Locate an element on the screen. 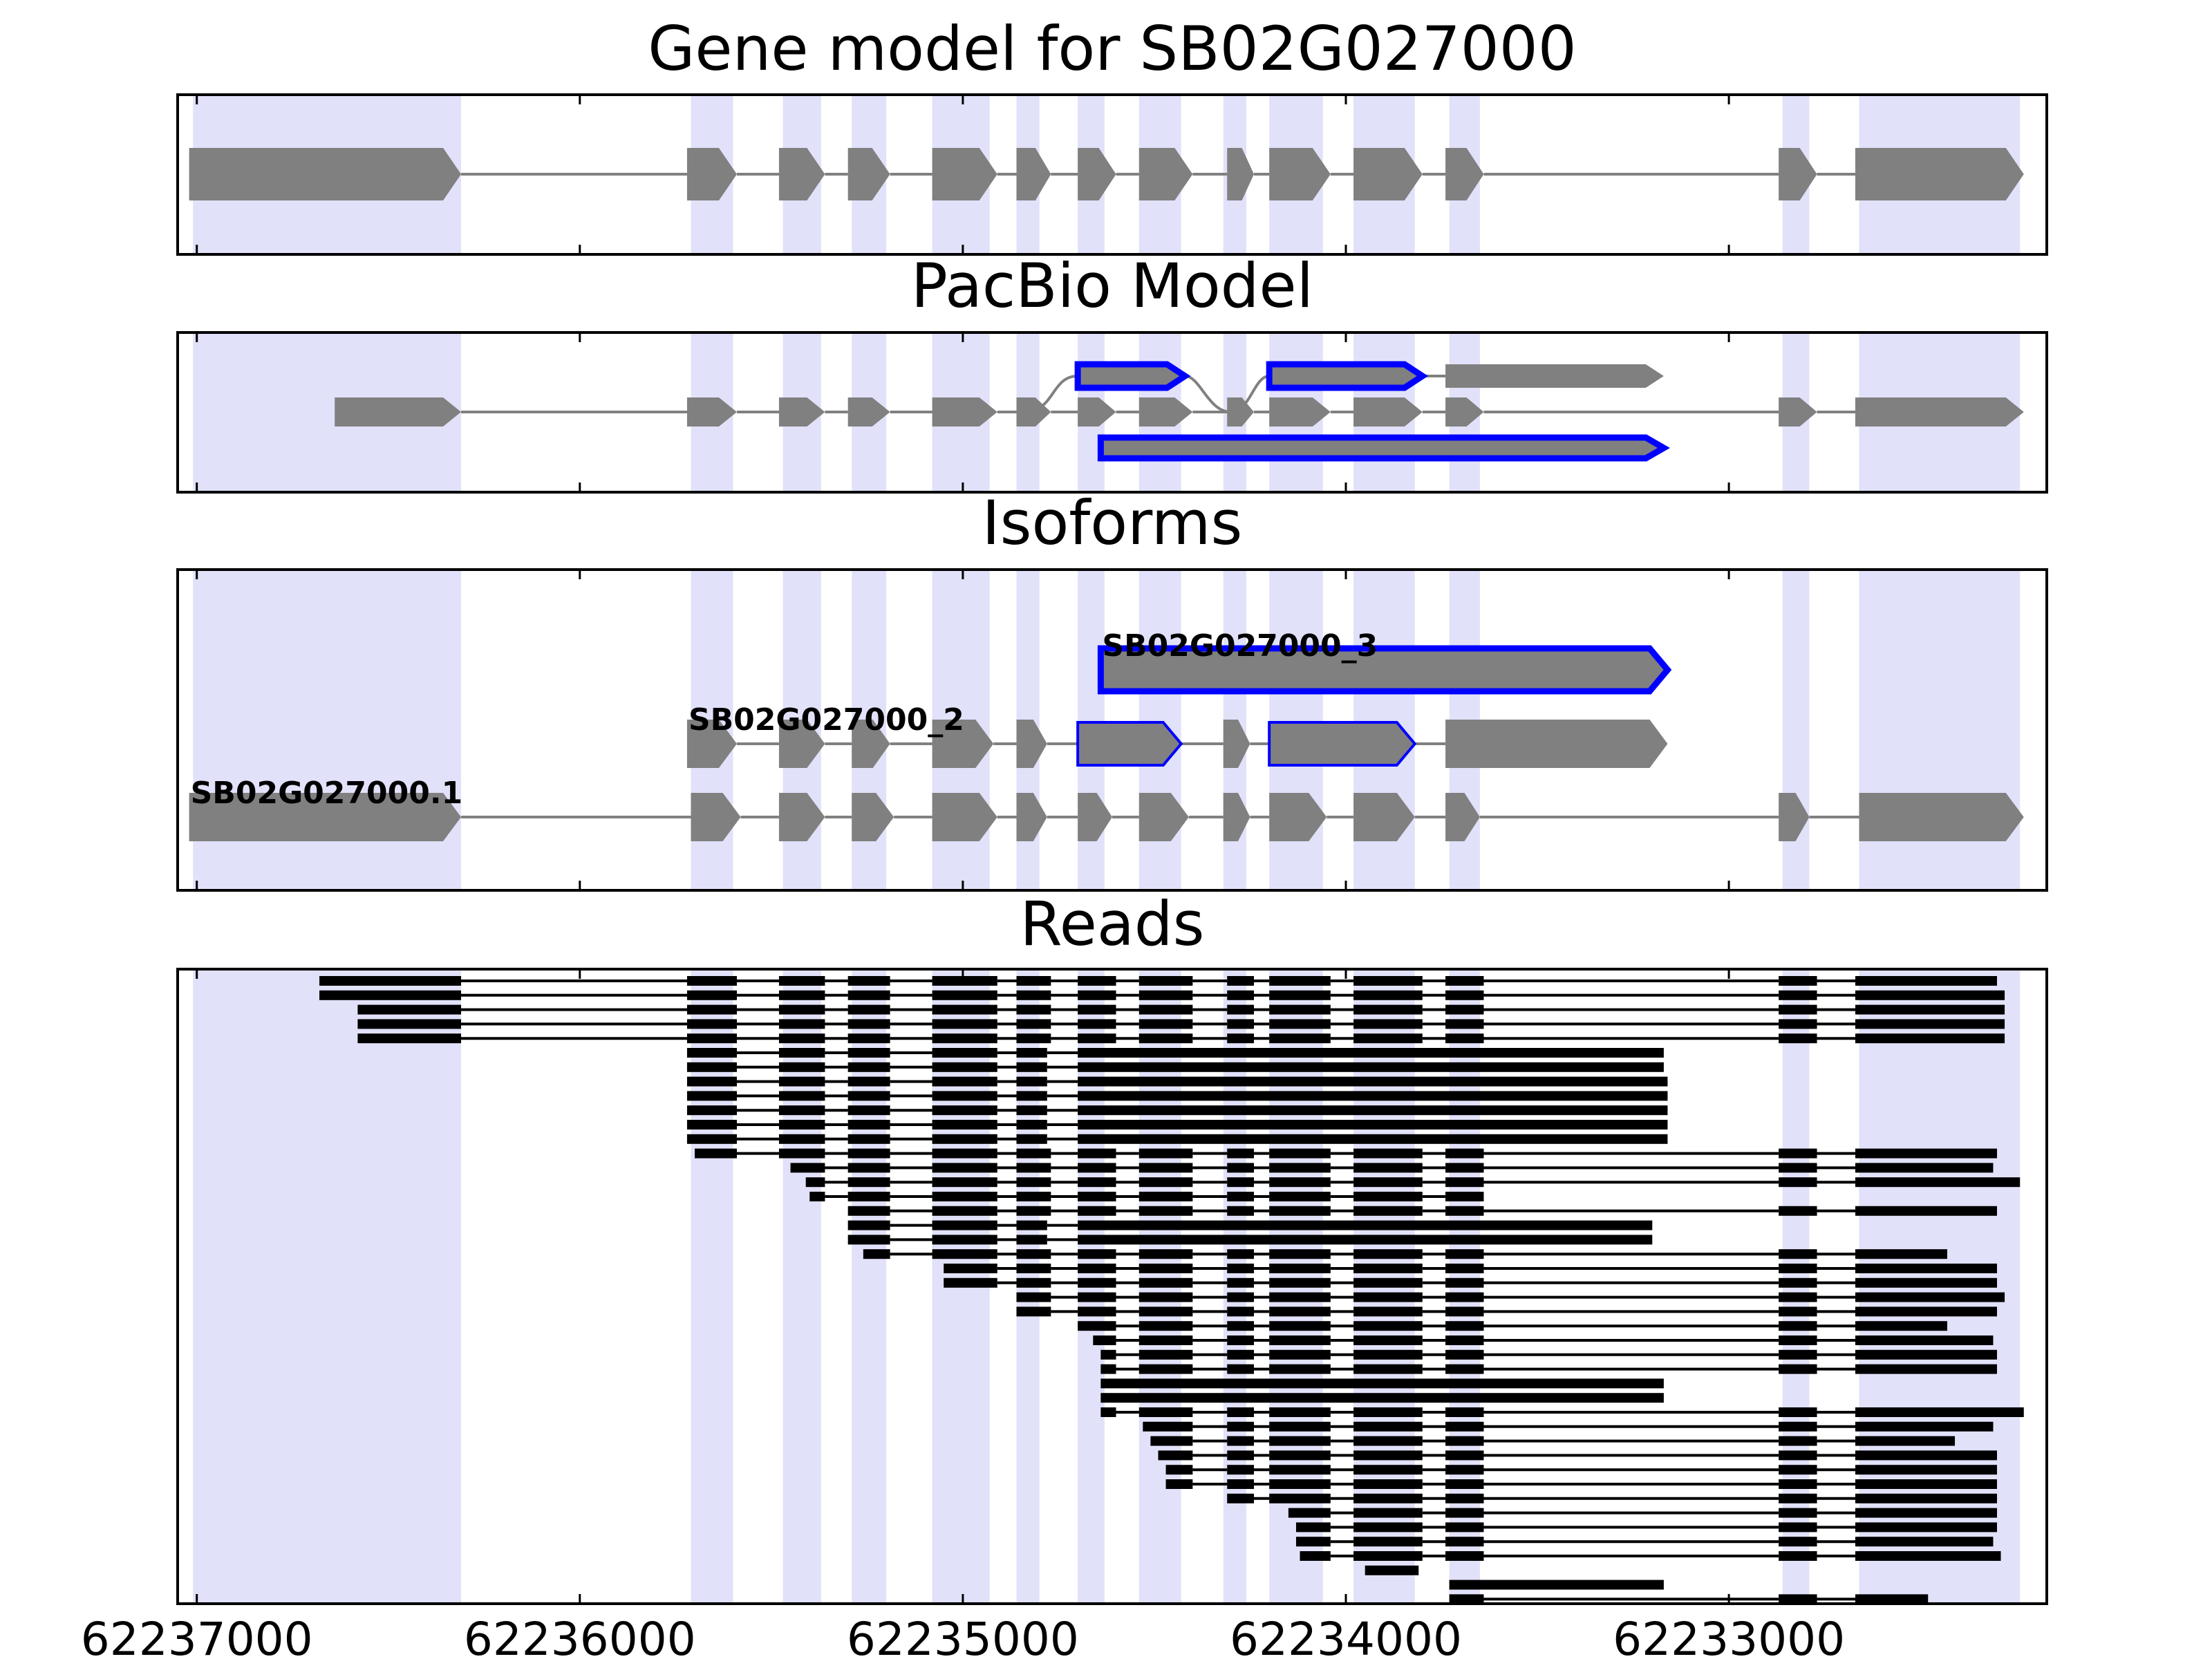 The image size is (2212, 1659). x-tick-label: 62235000 is located at coordinates (963, 1636).